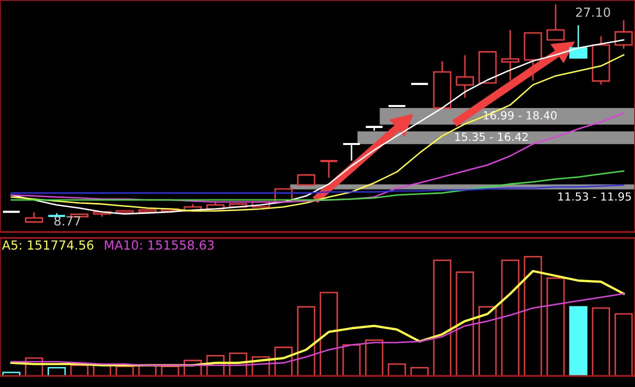  Describe the element at coordinates (159, 245) in the screenshot. I see `text: MA10: 151558.63` at that location.